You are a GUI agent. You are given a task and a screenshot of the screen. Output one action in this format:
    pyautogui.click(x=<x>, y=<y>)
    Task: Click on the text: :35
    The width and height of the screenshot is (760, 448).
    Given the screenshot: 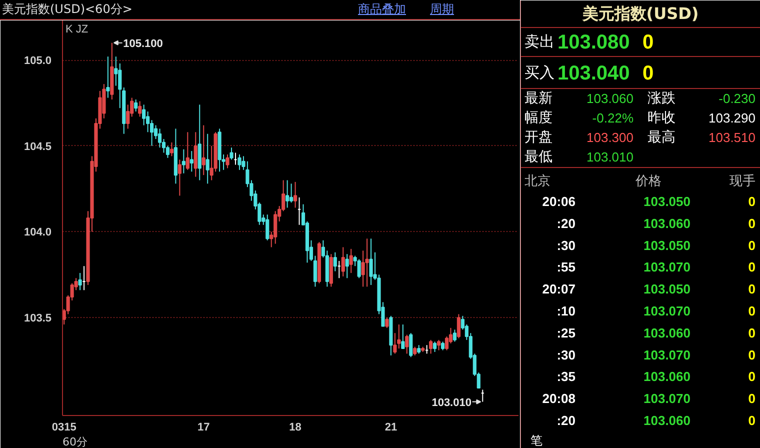 What is the action you would take?
    pyautogui.click(x=566, y=376)
    